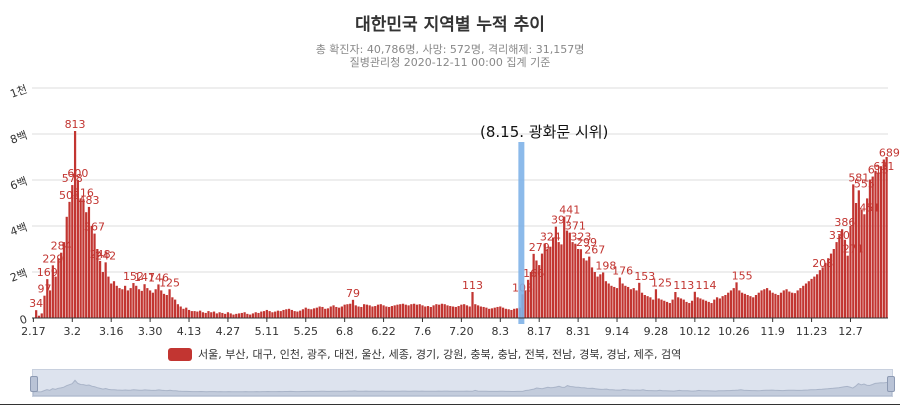 The height and width of the screenshot is (407, 900). I want to click on zoom-slider, so click(462, 383).